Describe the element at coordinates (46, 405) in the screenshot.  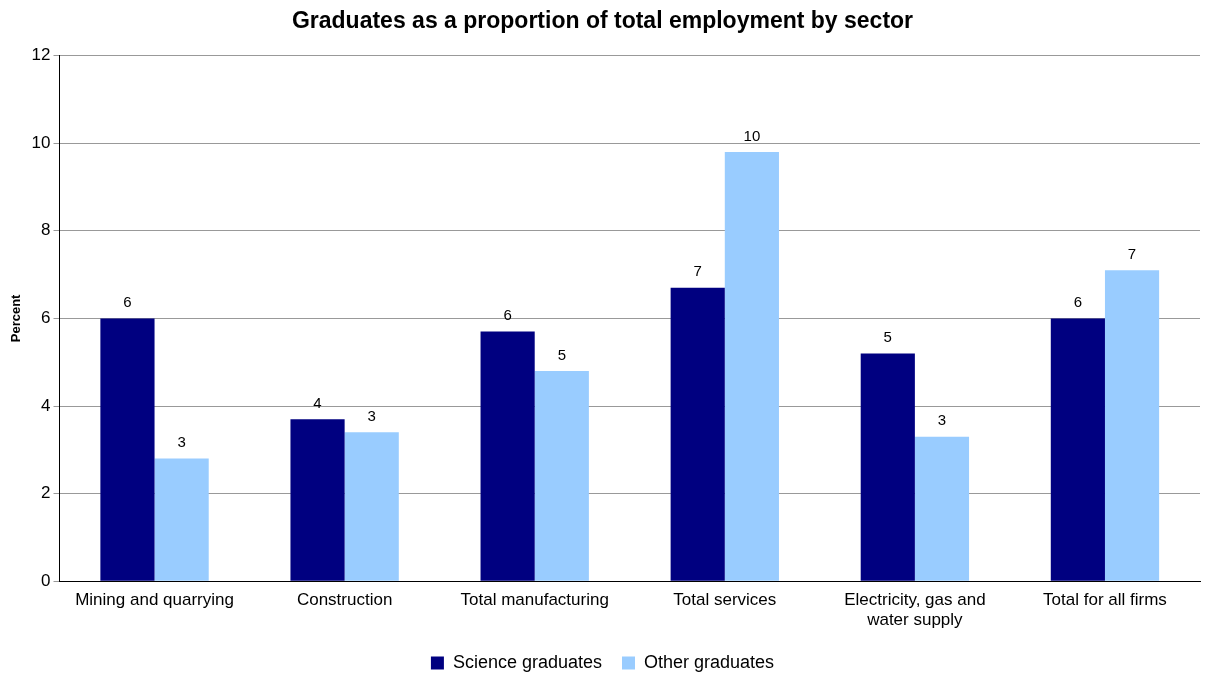
I see `y-tick-label: 4` at that location.